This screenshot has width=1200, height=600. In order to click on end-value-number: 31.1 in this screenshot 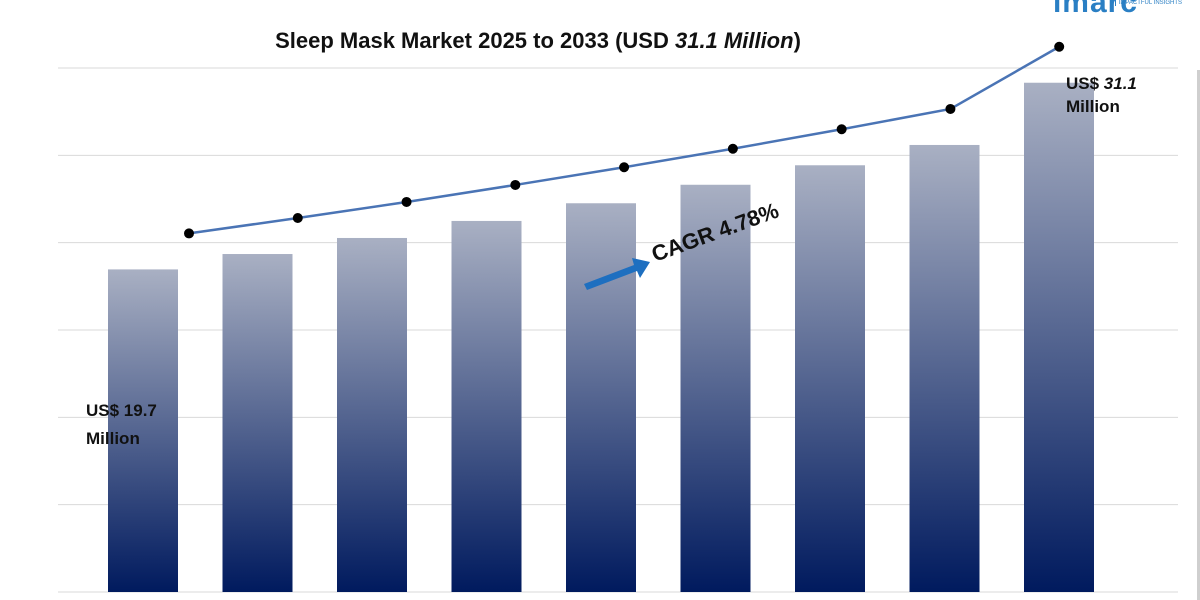, I will do `click(1120, 83)`.